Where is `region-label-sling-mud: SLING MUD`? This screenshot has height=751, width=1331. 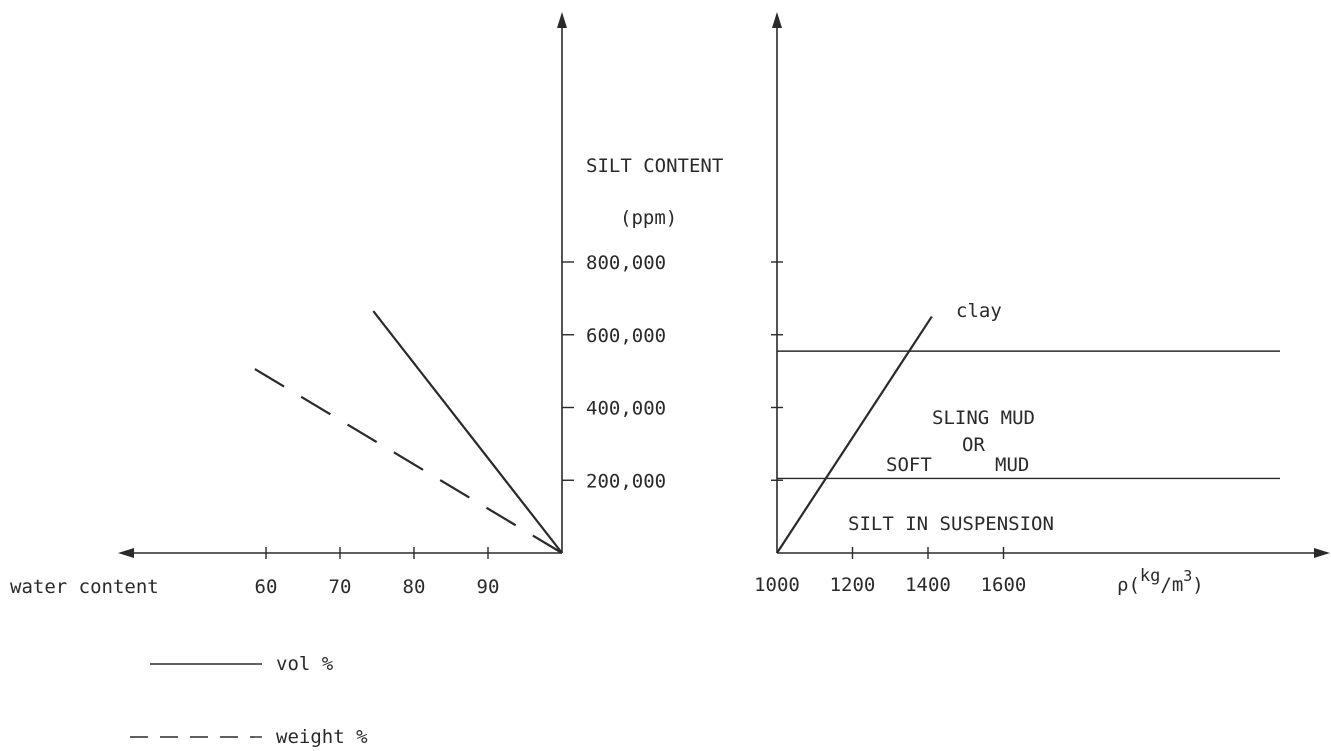
region-label-sling-mud: SLING MUD is located at coordinates (983, 418).